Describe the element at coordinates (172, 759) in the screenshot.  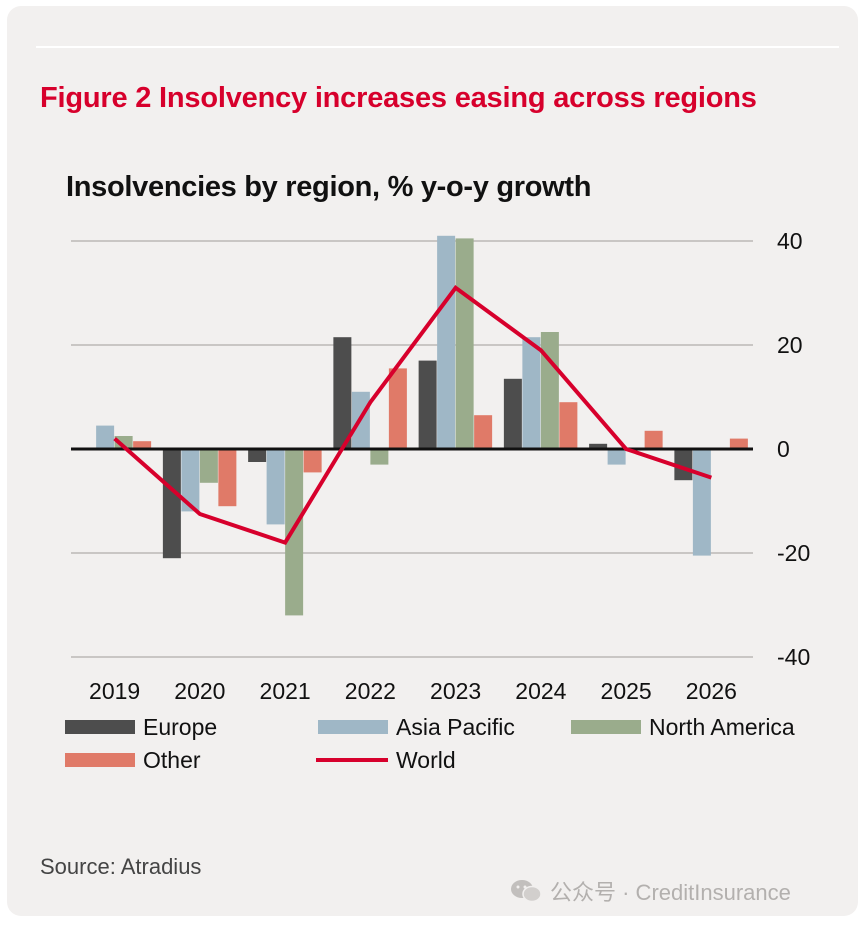
I see `legend-label-other: Other` at that location.